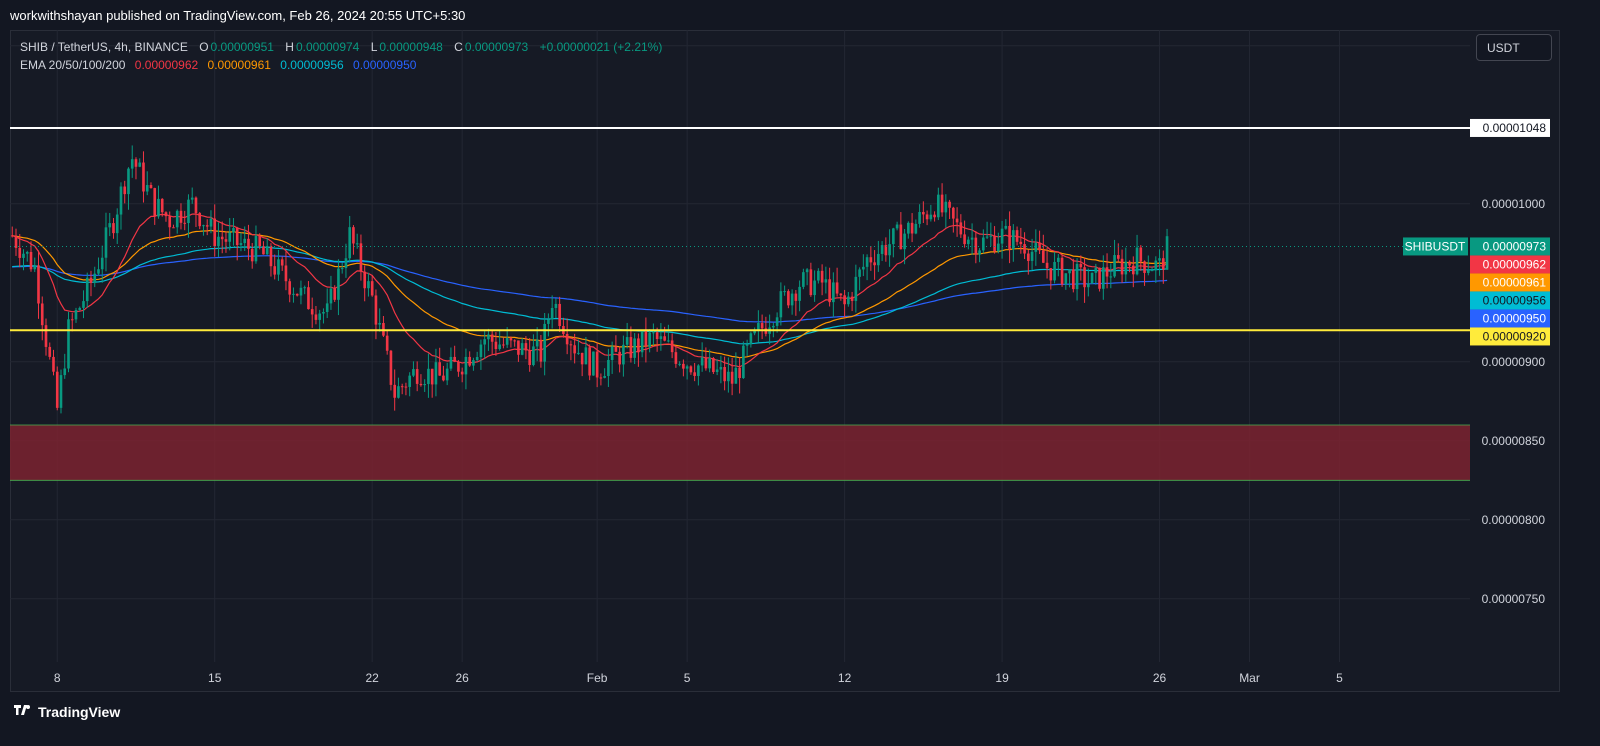 The width and height of the screenshot is (1600, 746). What do you see at coordinates (1515, 246) in the screenshot?
I see `last-price-tag: 0.00000973` at bounding box center [1515, 246].